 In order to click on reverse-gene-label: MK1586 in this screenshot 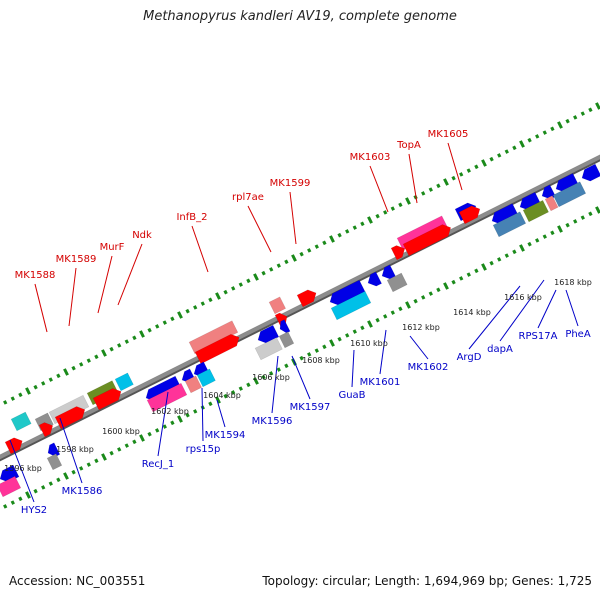, I will do `click(82, 491)`.